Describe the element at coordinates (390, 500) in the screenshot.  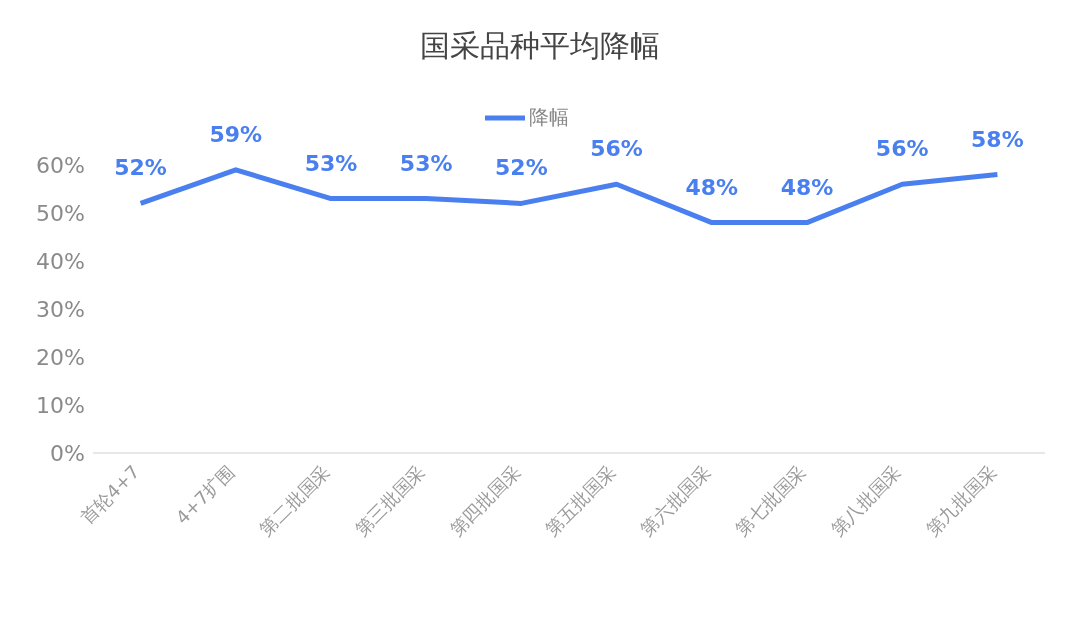
I see `x-tick-label: 第三批国采` at that location.